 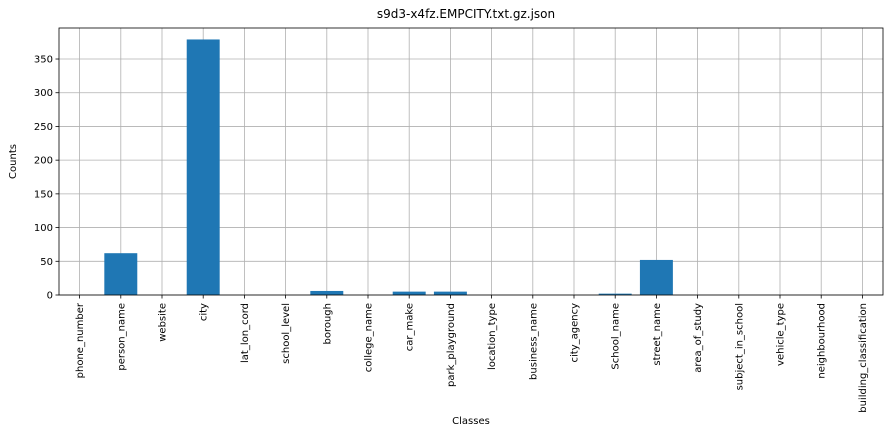 What do you see at coordinates (43, 60) in the screenshot?
I see `y-tick-label: 350` at bounding box center [43, 60].